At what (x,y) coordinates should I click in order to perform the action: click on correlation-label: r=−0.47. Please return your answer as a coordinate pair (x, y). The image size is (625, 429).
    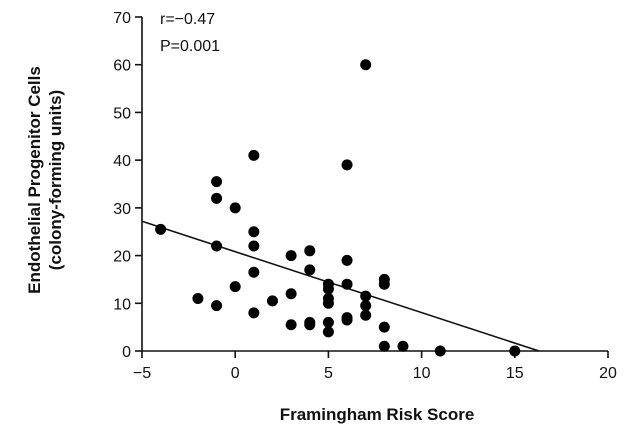
    Looking at the image, I should click on (187, 19).